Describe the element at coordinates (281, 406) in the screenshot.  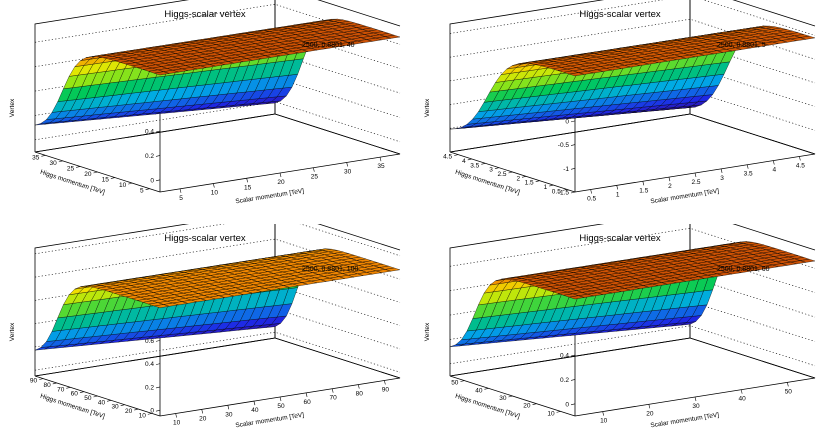
I see `x-tick-label: 50` at that location.